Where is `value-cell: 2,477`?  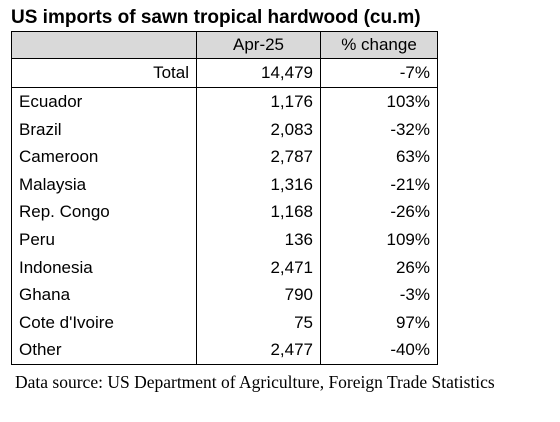 value-cell: 2,477 is located at coordinates (258, 350).